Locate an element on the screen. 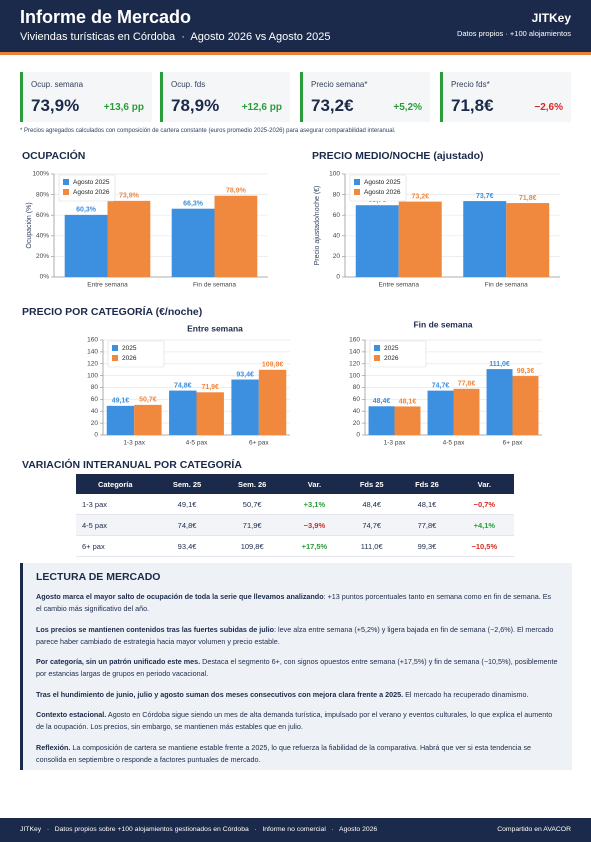 The width and height of the screenshot is (591, 842). table-cell: 48,4€ is located at coordinates (372, 504).